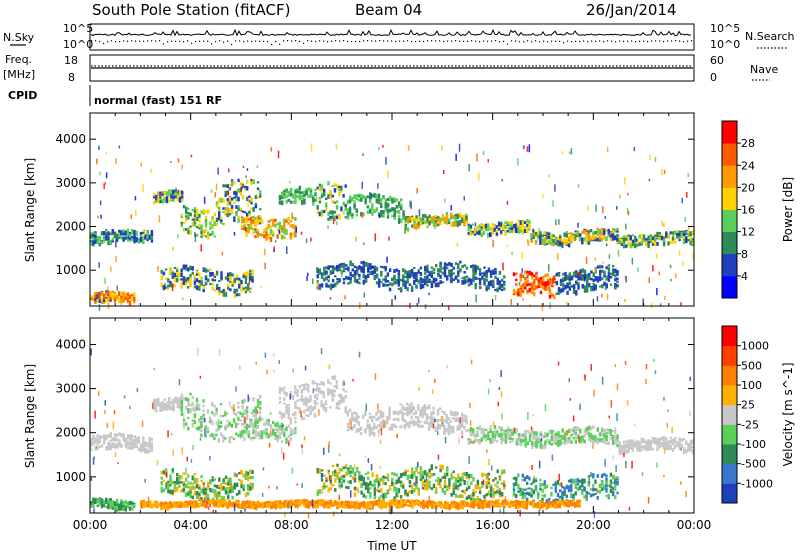  What do you see at coordinates (391, 32) in the screenshot?
I see `nsky-trace` at bounding box center [391, 32].